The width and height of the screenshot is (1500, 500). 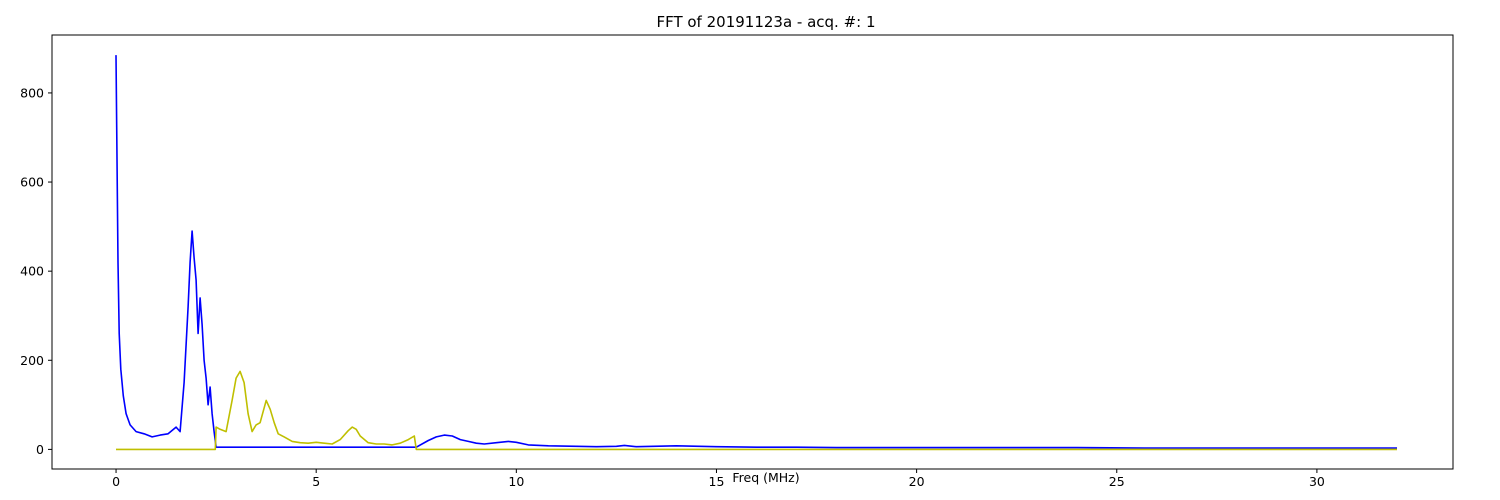 What do you see at coordinates (32, 271) in the screenshot?
I see `y-tick-label: 400` at bounding box center [32, 271].